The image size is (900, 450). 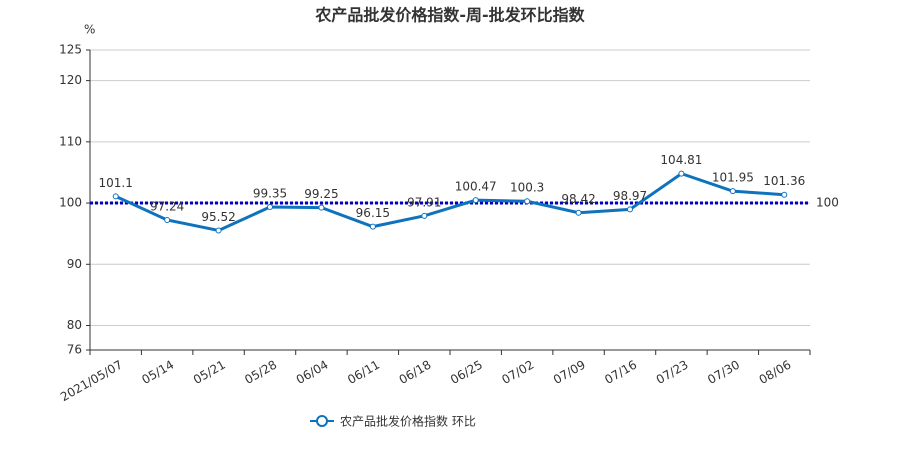 I want to click on x-tick-label: 08/06, so click(x=775, y=372).